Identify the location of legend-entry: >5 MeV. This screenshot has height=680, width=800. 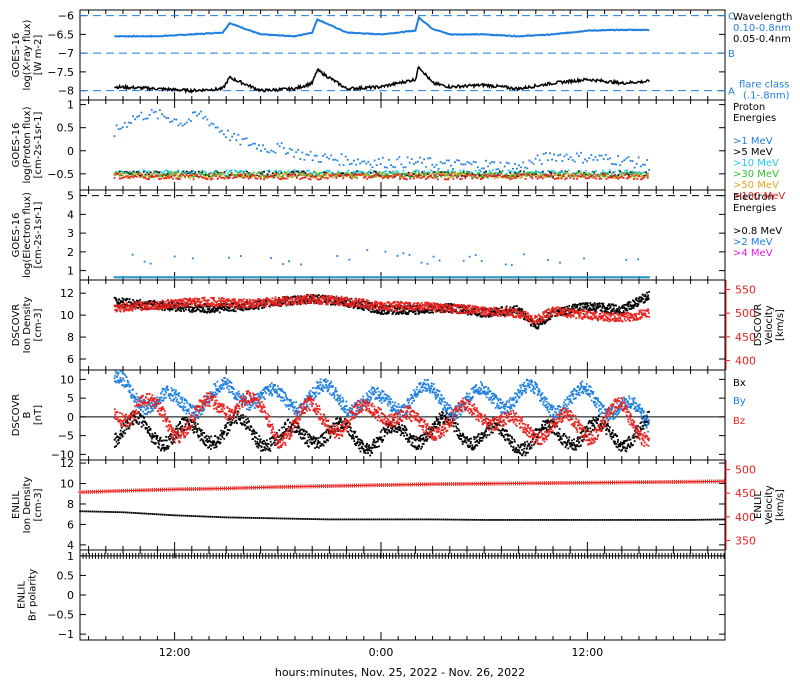
(753, 152).